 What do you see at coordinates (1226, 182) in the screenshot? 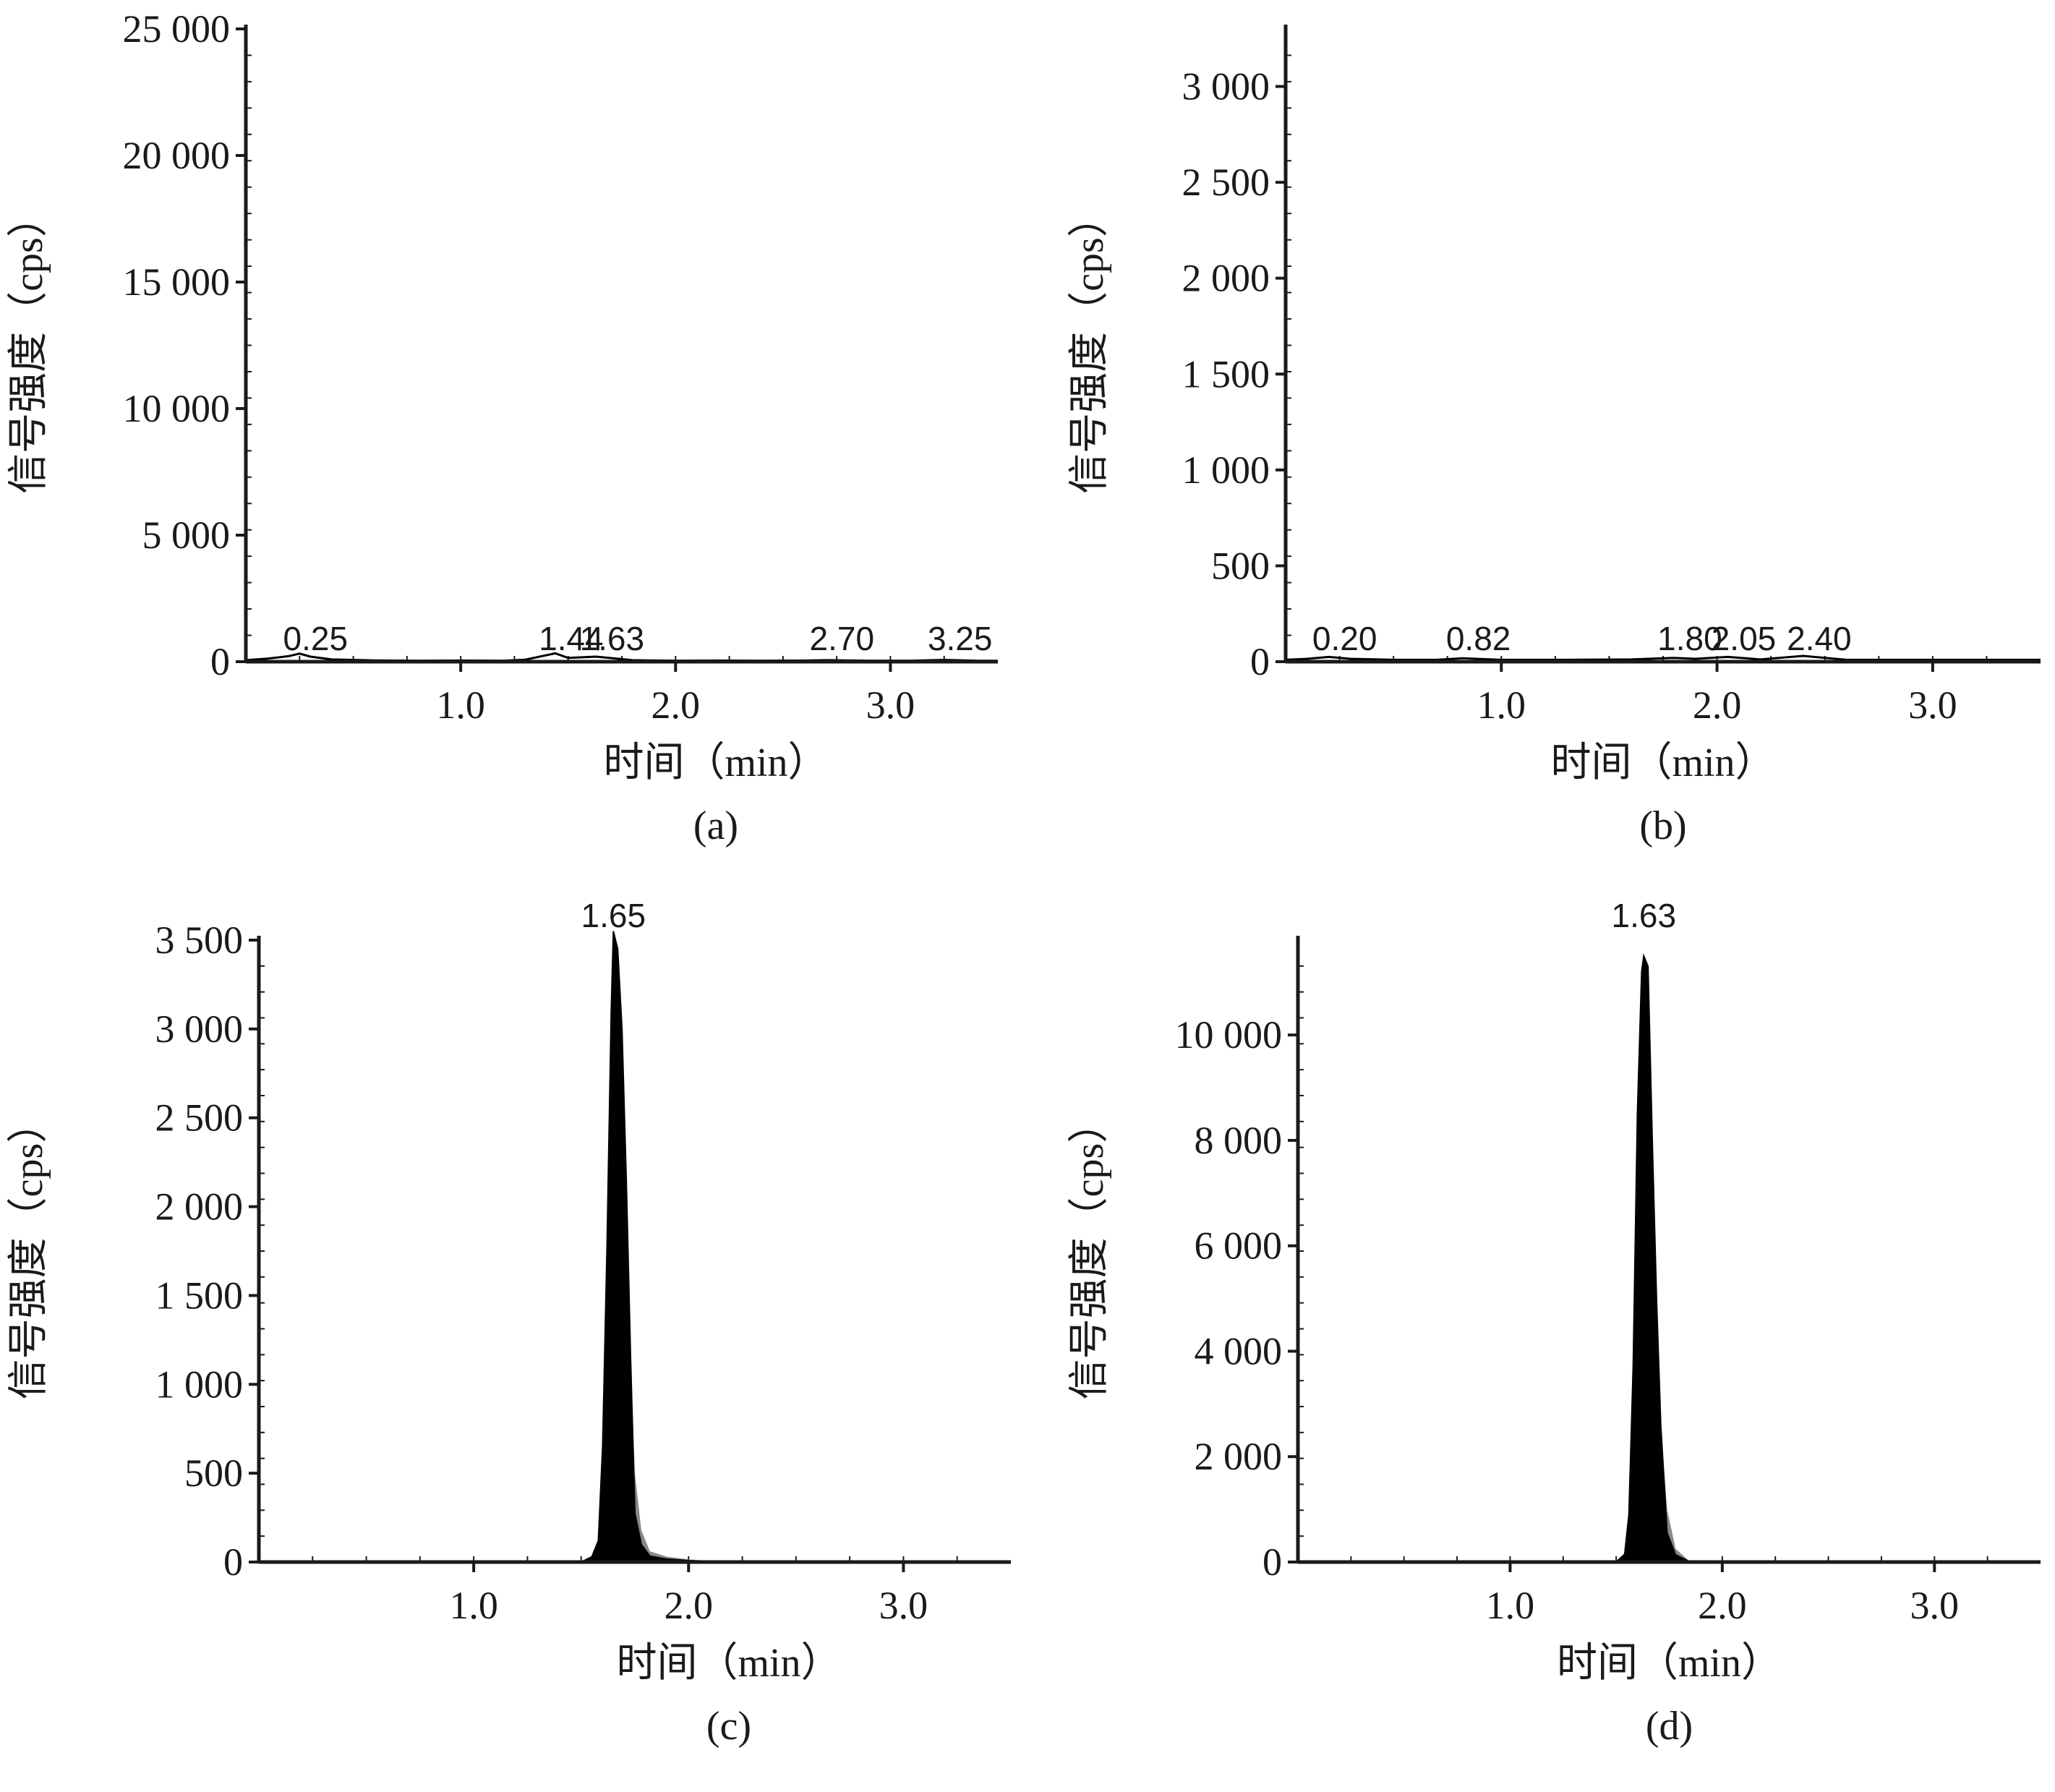
I see `chart-b-y-tick-label: 2 500` at bounding box center [1226, 182].